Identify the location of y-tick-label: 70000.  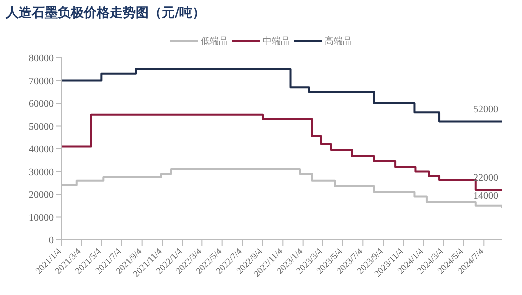
(41, 82).